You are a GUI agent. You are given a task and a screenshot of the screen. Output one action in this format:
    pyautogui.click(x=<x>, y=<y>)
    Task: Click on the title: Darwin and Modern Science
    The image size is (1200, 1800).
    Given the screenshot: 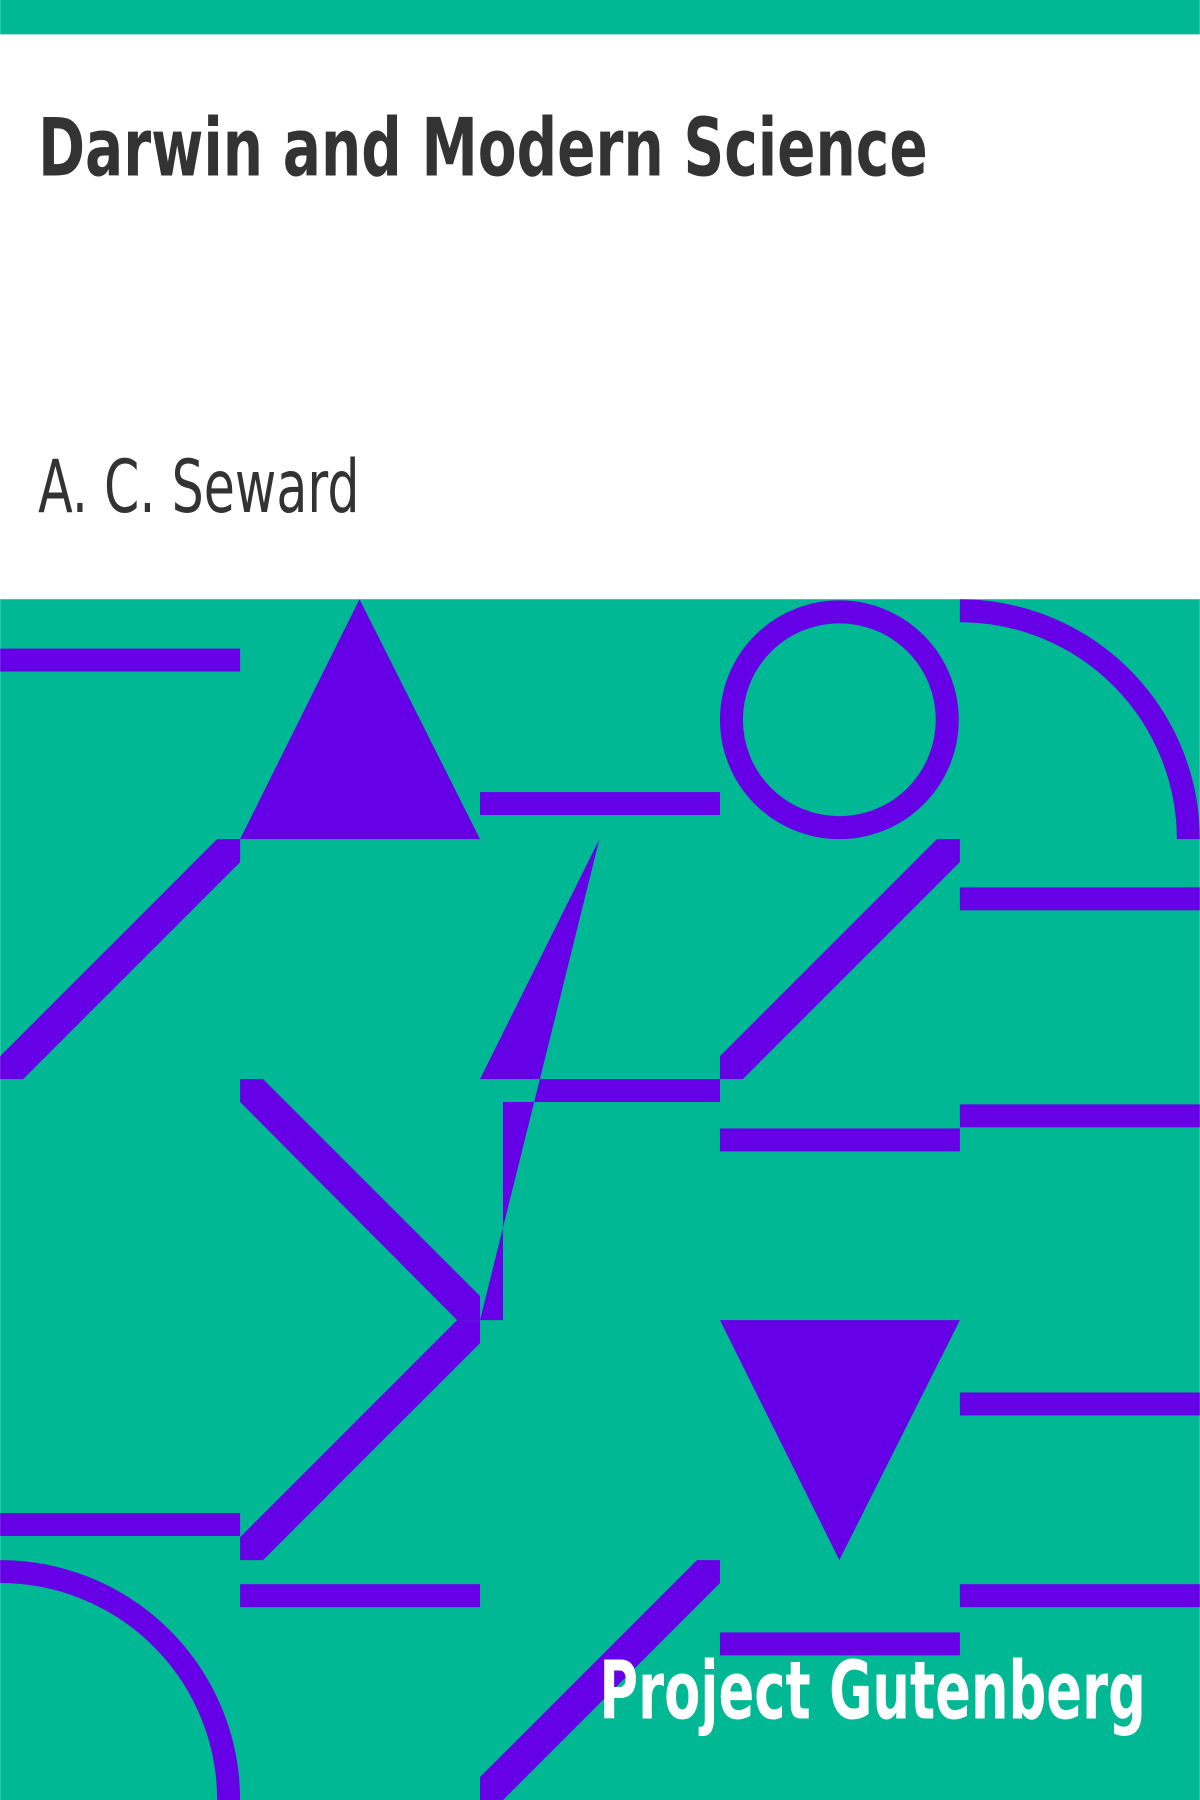 What is the action you would take?
    pyautogui.click(x=483, y=148)
    